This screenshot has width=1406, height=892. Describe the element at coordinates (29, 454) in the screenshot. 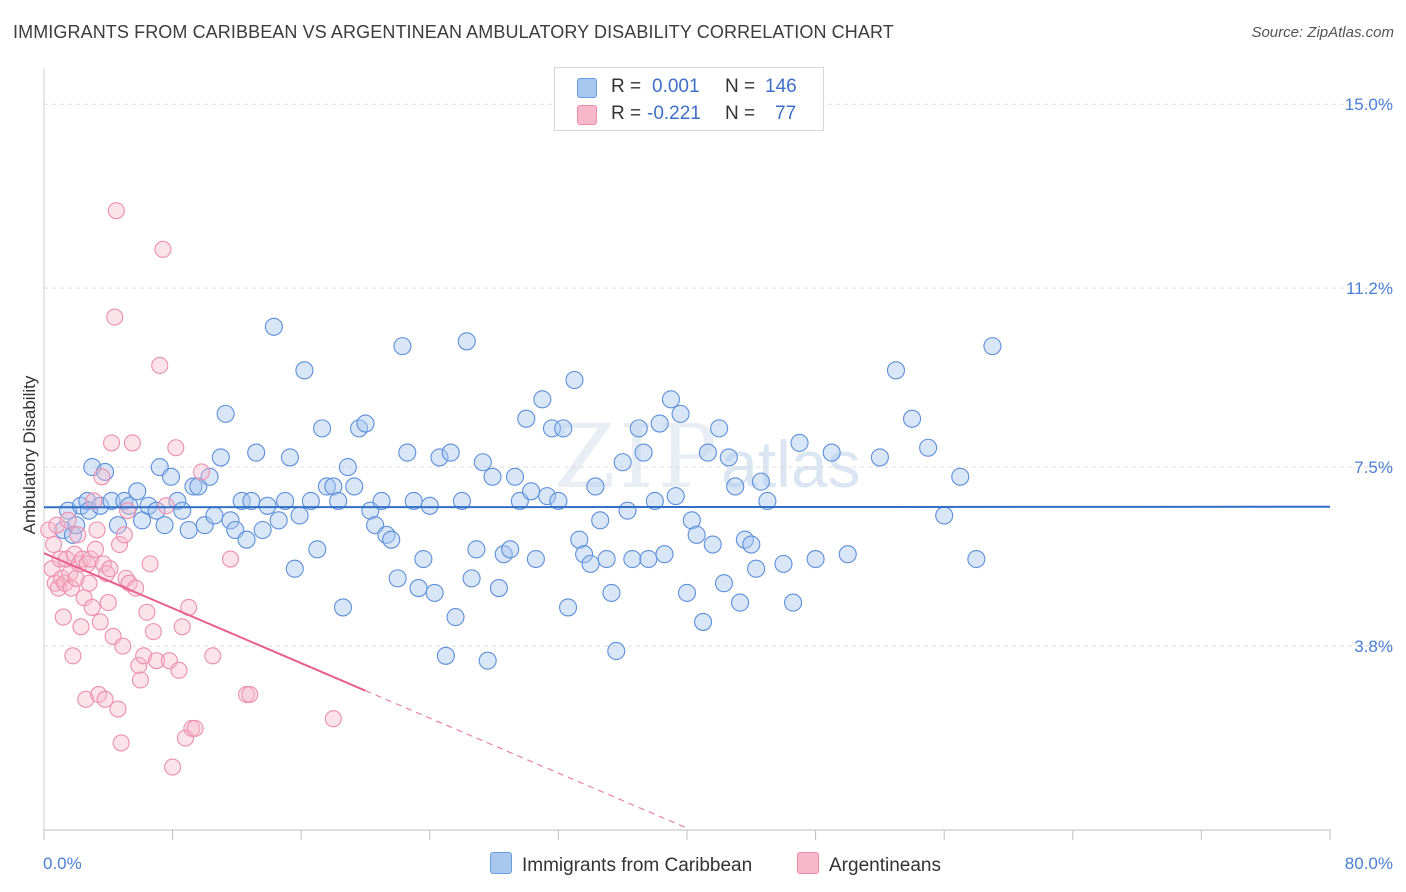

I see `y-axis-label: Ambulatory Disability` at that location.